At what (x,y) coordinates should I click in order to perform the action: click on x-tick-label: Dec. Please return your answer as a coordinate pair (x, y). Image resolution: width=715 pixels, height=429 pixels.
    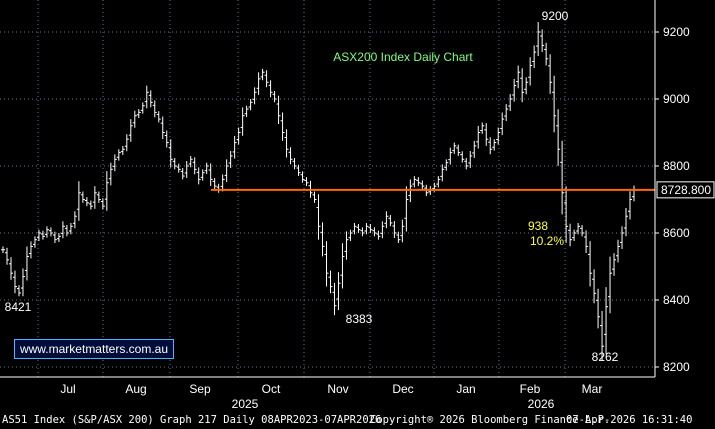
    Looking at the image, I should click on (402, 389).